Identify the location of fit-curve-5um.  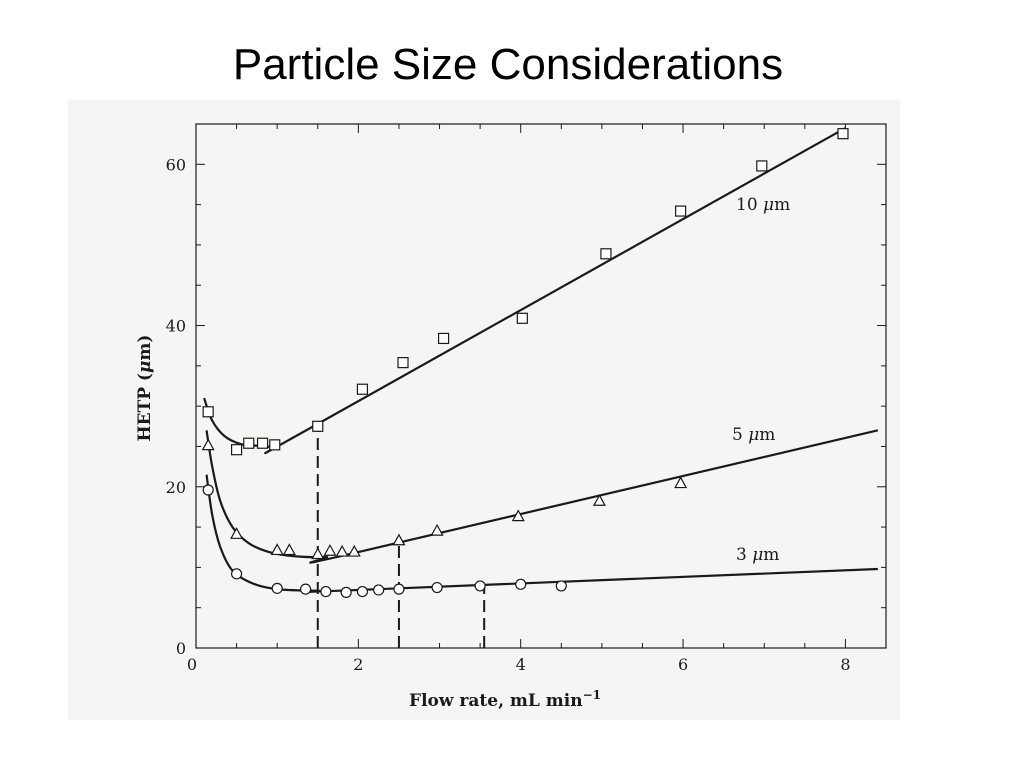
(542, 496).